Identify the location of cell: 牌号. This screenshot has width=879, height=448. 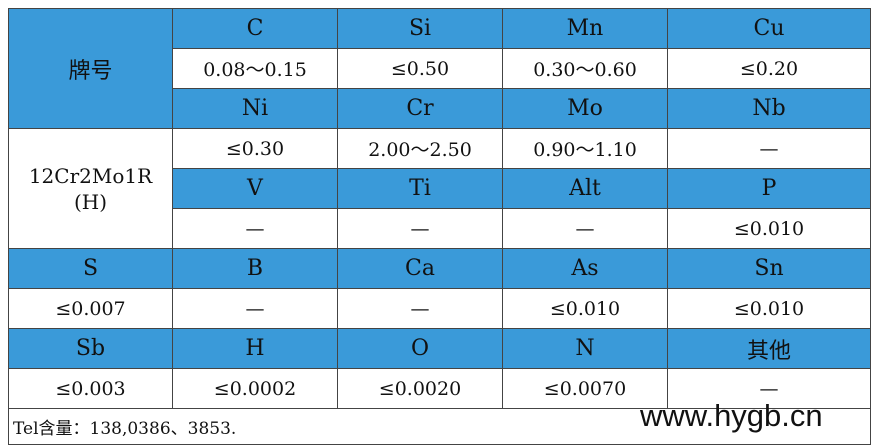
(90, 68).